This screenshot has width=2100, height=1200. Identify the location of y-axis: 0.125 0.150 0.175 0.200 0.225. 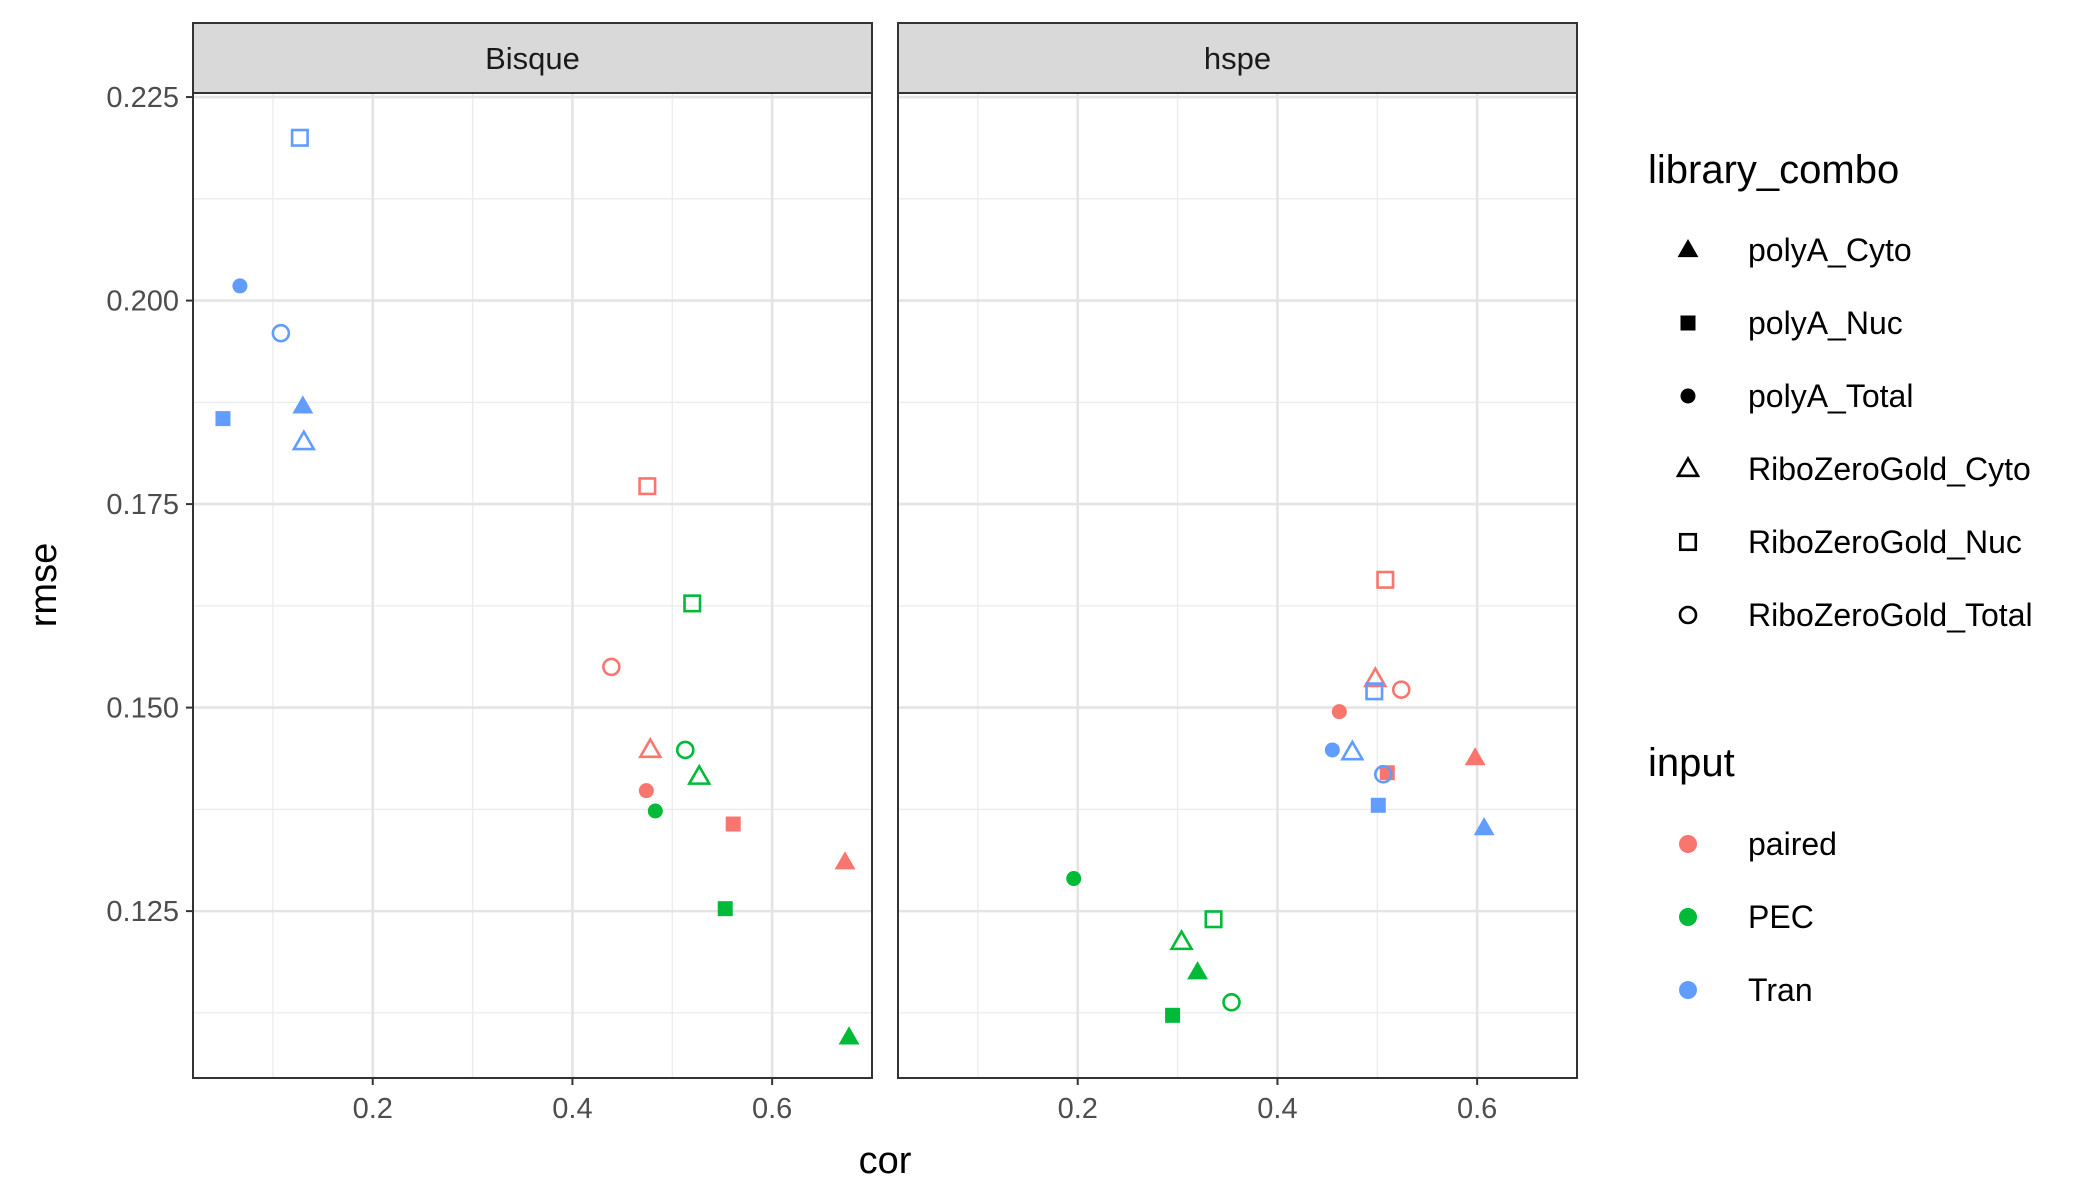
(149, 505).